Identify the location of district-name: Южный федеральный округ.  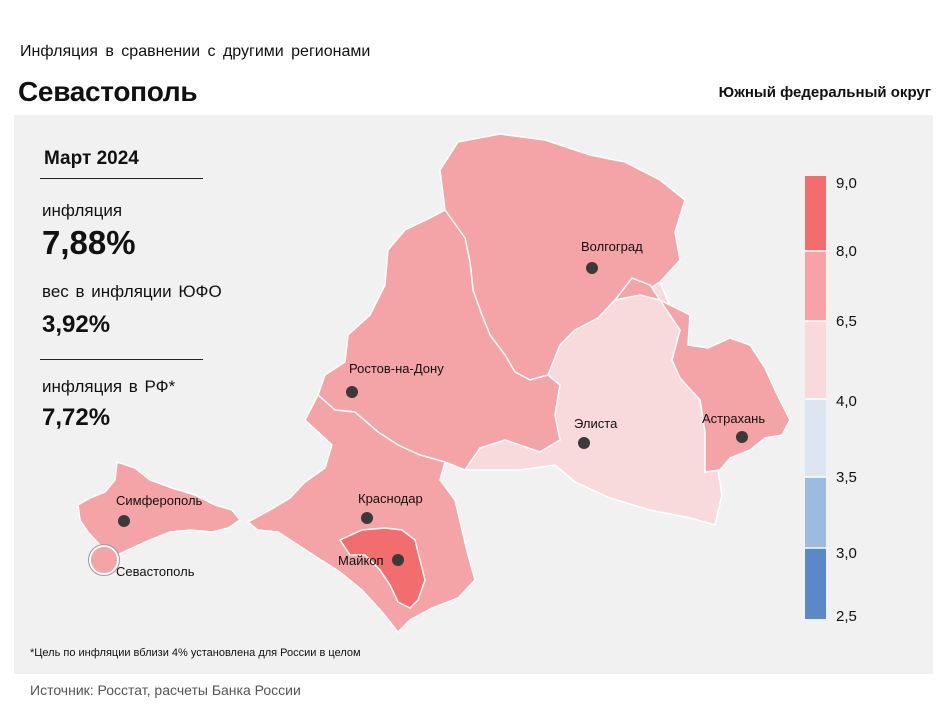
(824, 92).